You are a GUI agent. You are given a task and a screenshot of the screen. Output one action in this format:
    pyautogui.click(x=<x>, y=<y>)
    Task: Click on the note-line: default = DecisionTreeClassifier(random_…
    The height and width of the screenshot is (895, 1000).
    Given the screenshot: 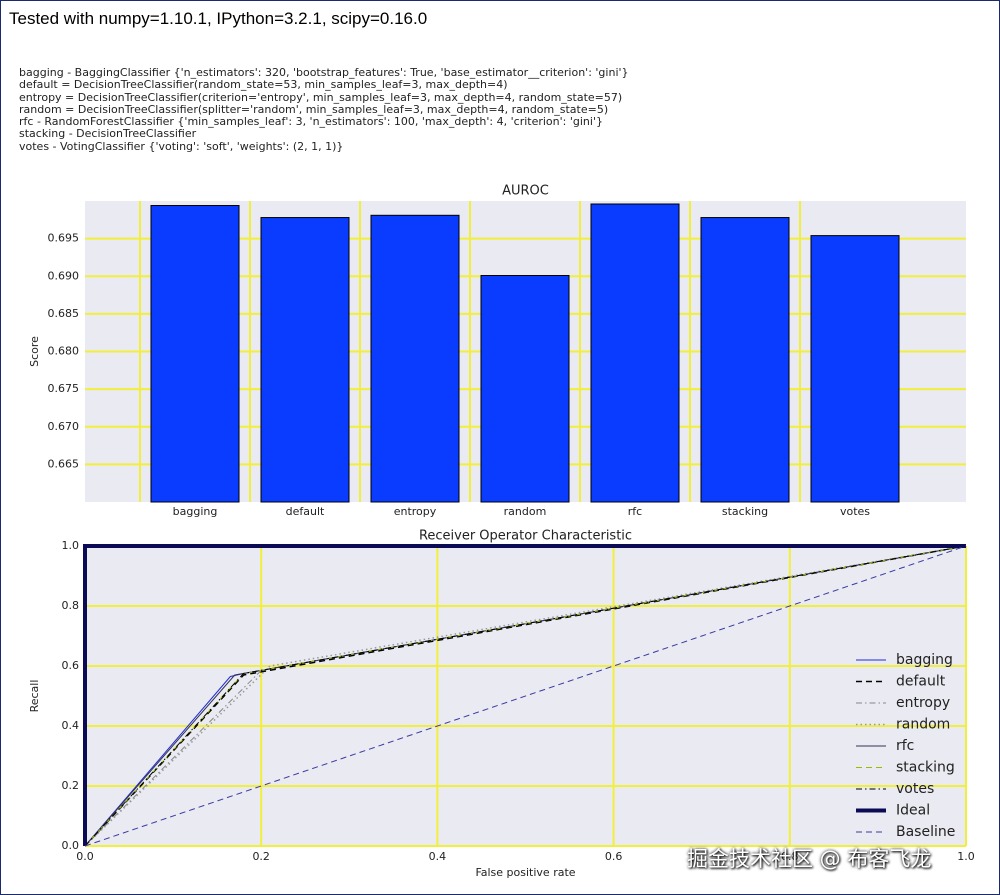 What is the action you would take?
    pyautogui.click(x=263, y=85)
    